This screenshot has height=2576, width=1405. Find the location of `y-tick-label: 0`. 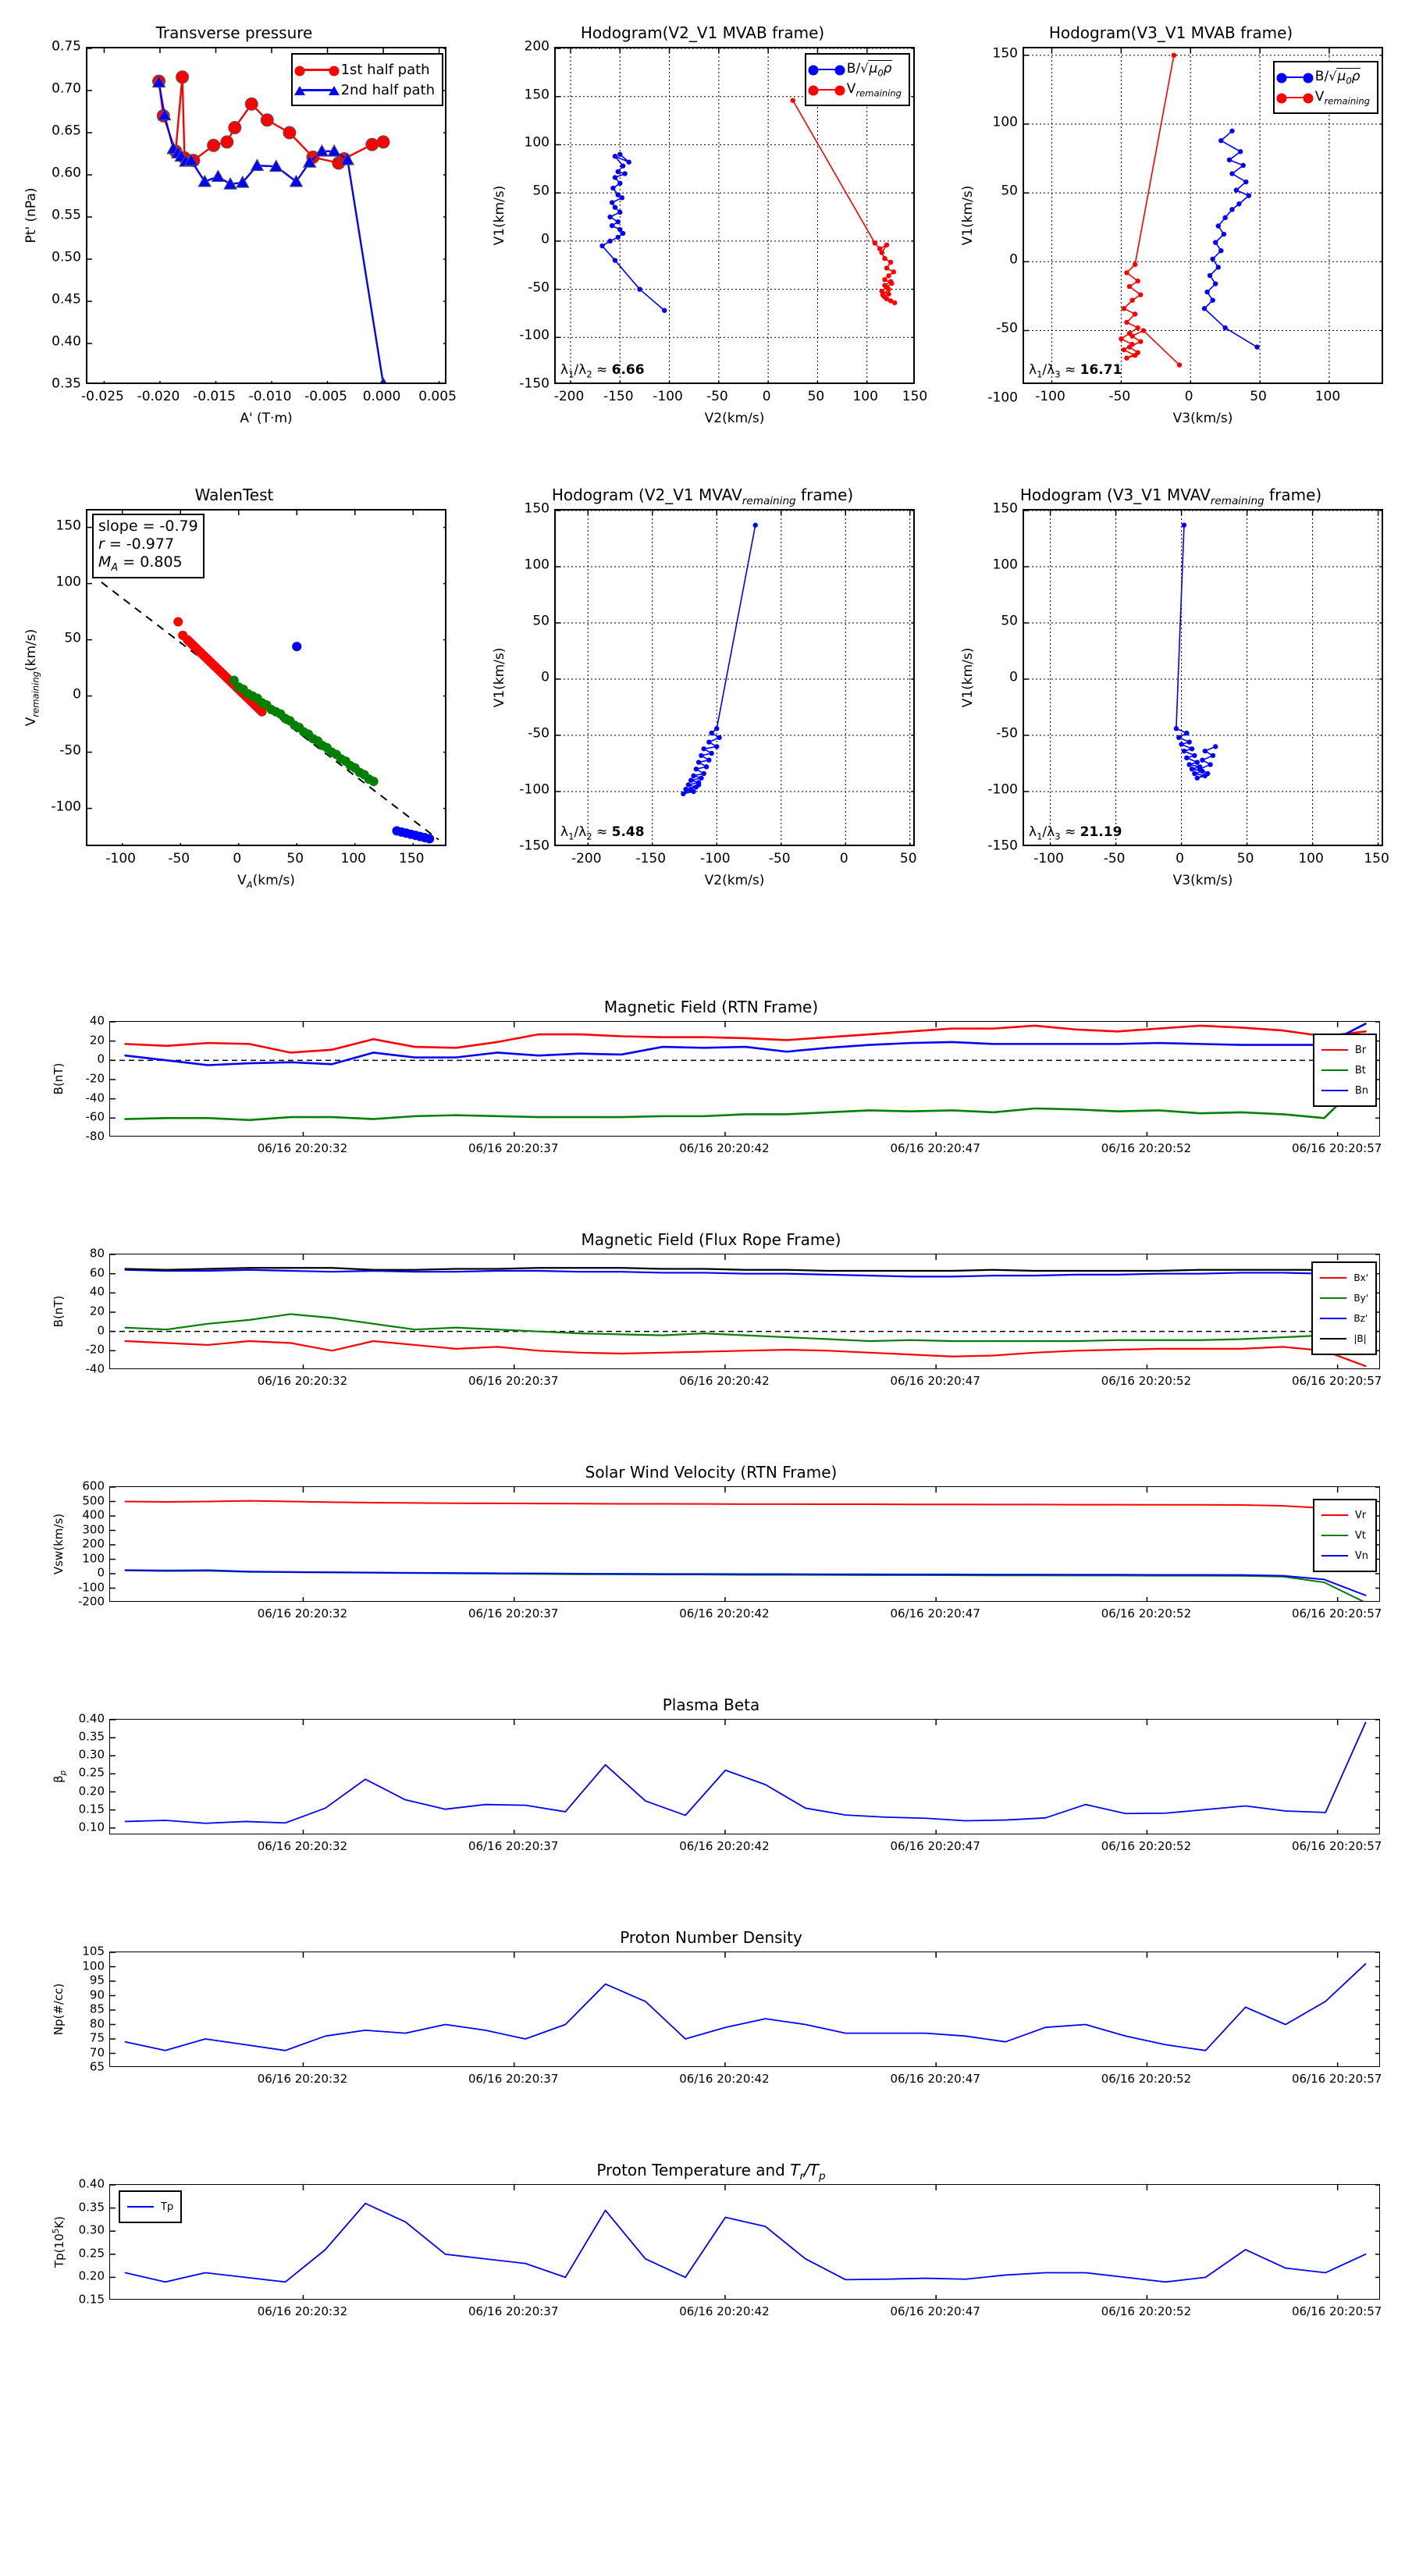

y-tick-label: 0 is located at coordinates (1014, 677).